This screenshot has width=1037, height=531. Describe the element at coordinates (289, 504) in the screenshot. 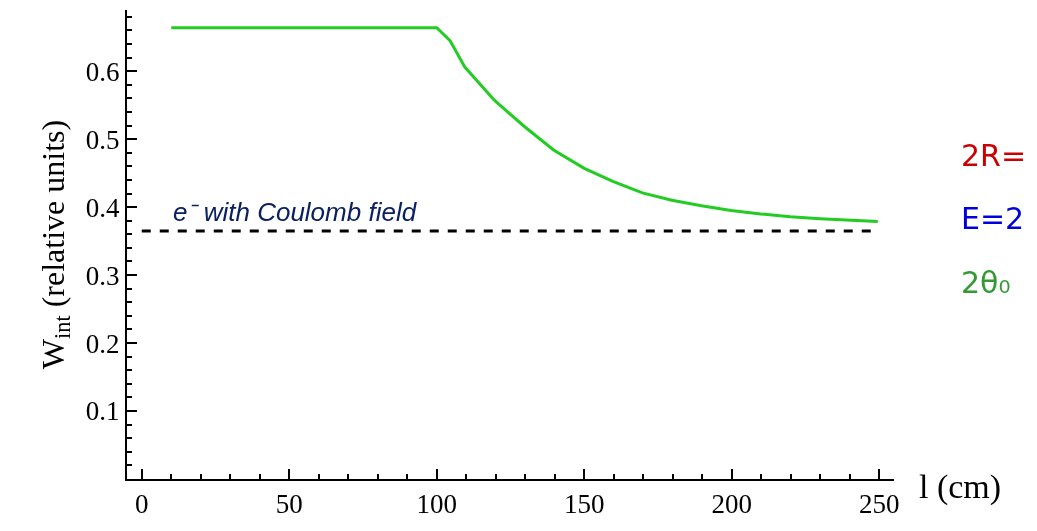

I see `x-tick-label: 50` at that location.